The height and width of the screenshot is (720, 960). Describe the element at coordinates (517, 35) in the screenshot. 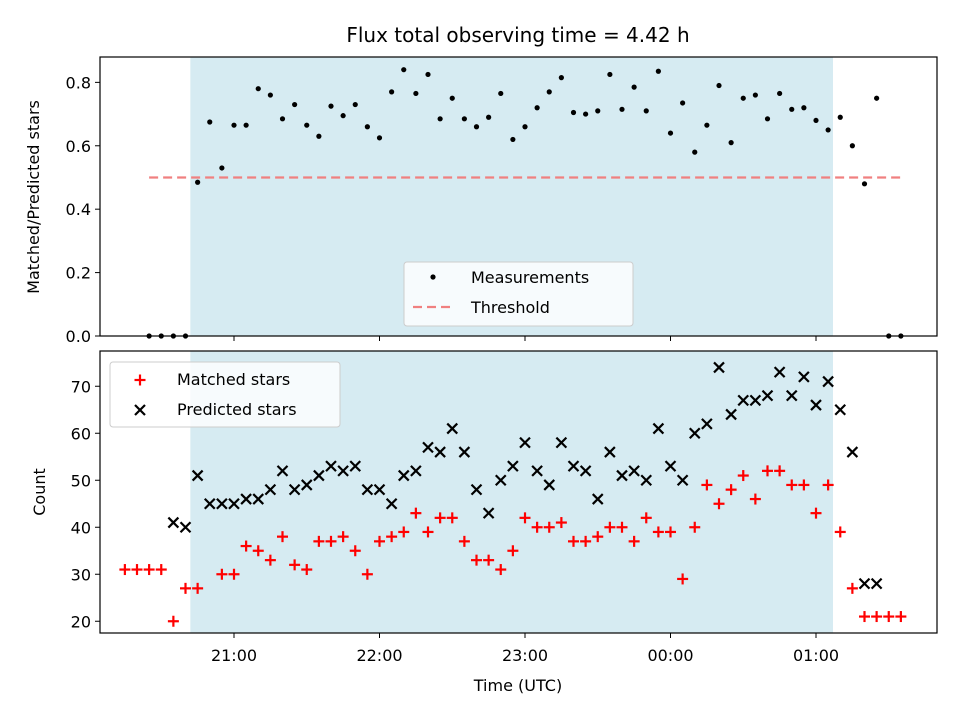

I see `chart-title: Flux total observing time = 4.42 h` at that location.